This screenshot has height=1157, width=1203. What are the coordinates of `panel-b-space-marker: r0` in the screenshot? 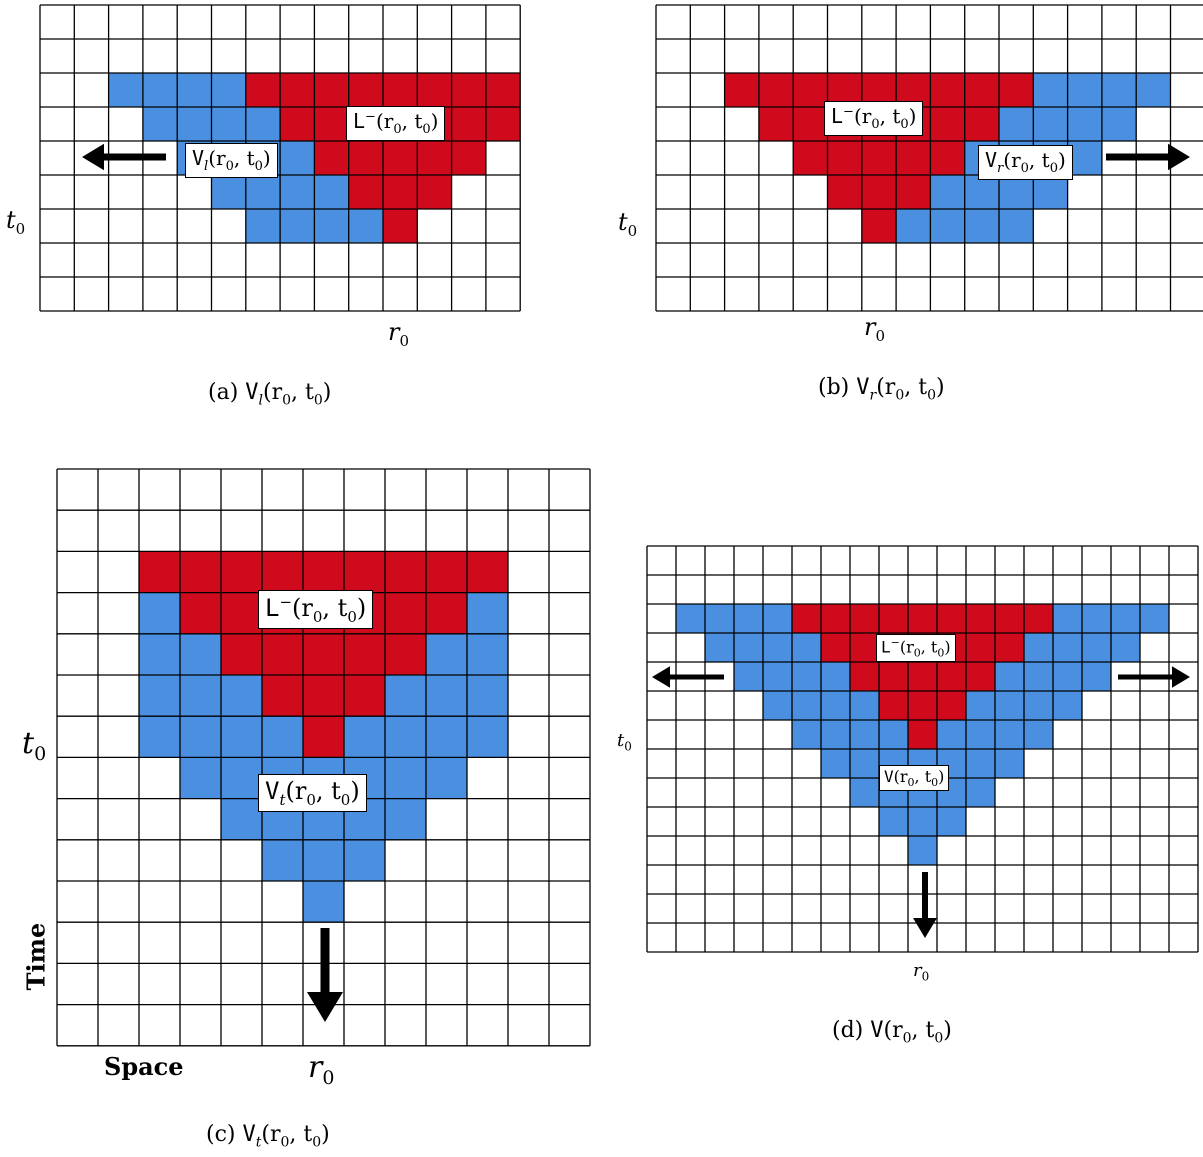 It's located at (875, 329).